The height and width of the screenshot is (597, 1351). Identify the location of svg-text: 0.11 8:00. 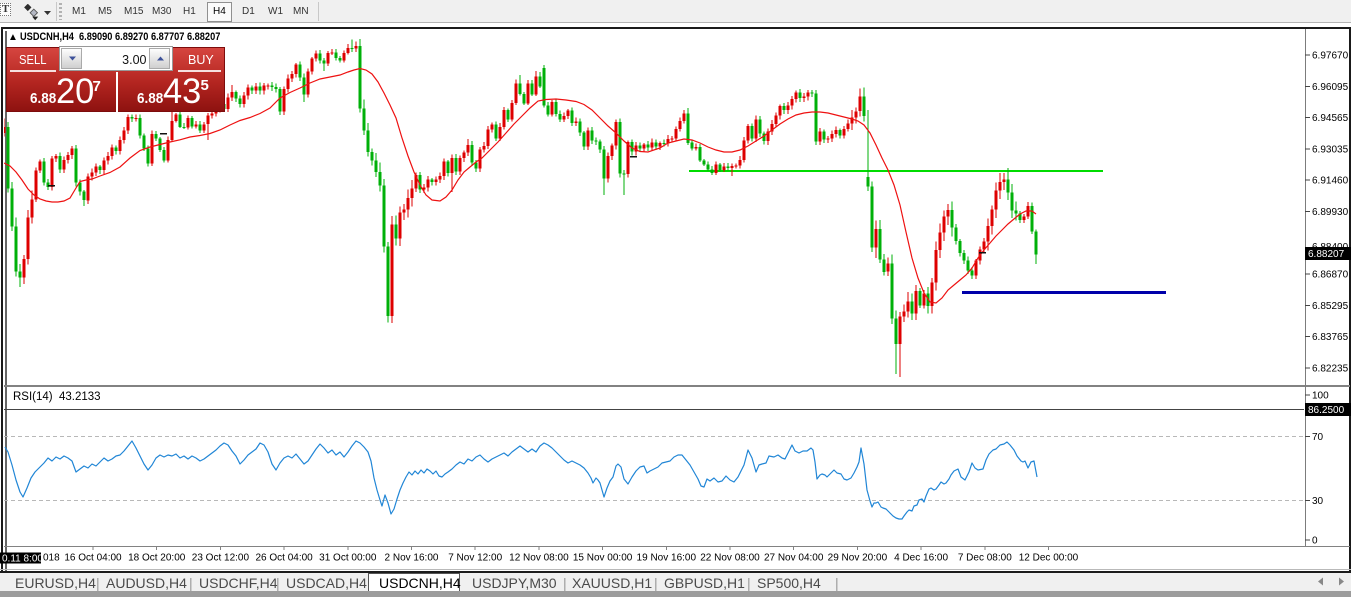
(22, 559).